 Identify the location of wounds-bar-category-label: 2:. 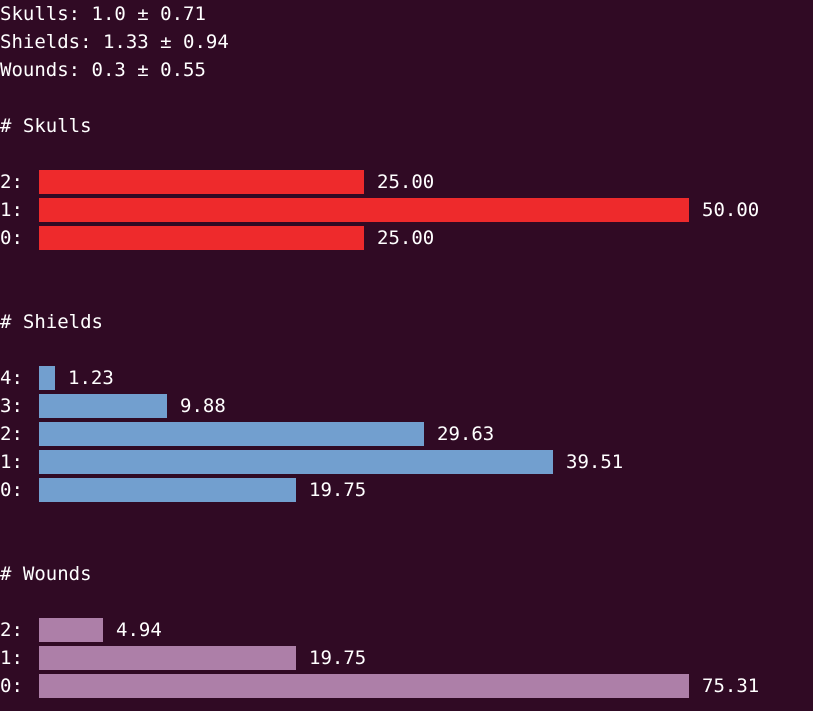
(11, 630).